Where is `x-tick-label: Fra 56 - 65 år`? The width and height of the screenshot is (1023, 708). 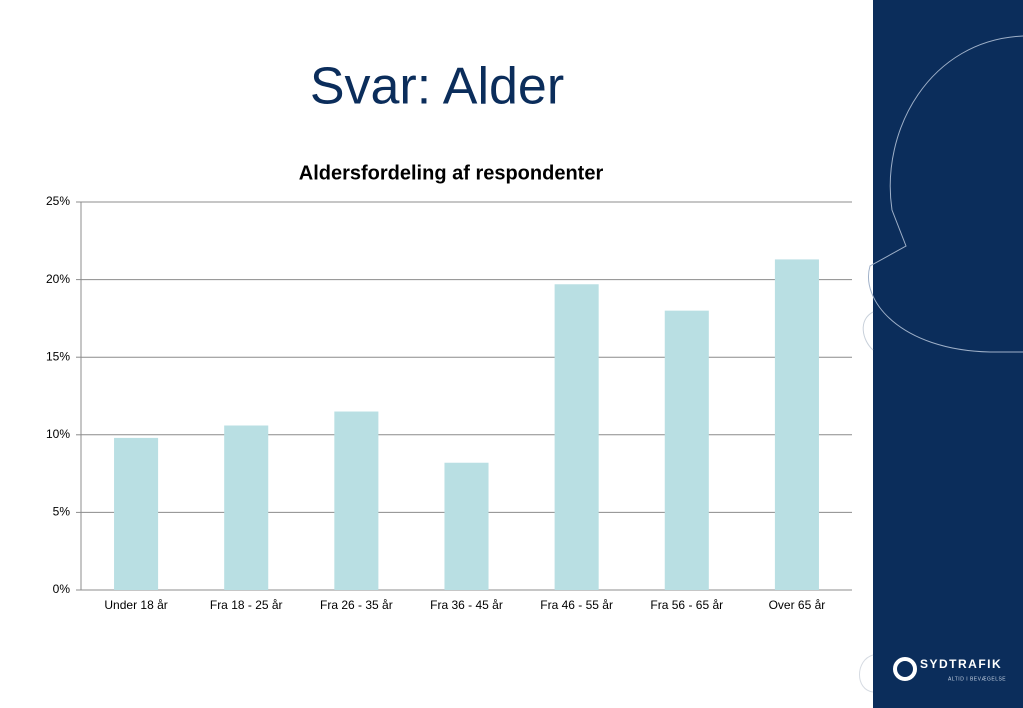 x-tick-label: Fra 56 - 65 år is located at coordinates (686, 605).